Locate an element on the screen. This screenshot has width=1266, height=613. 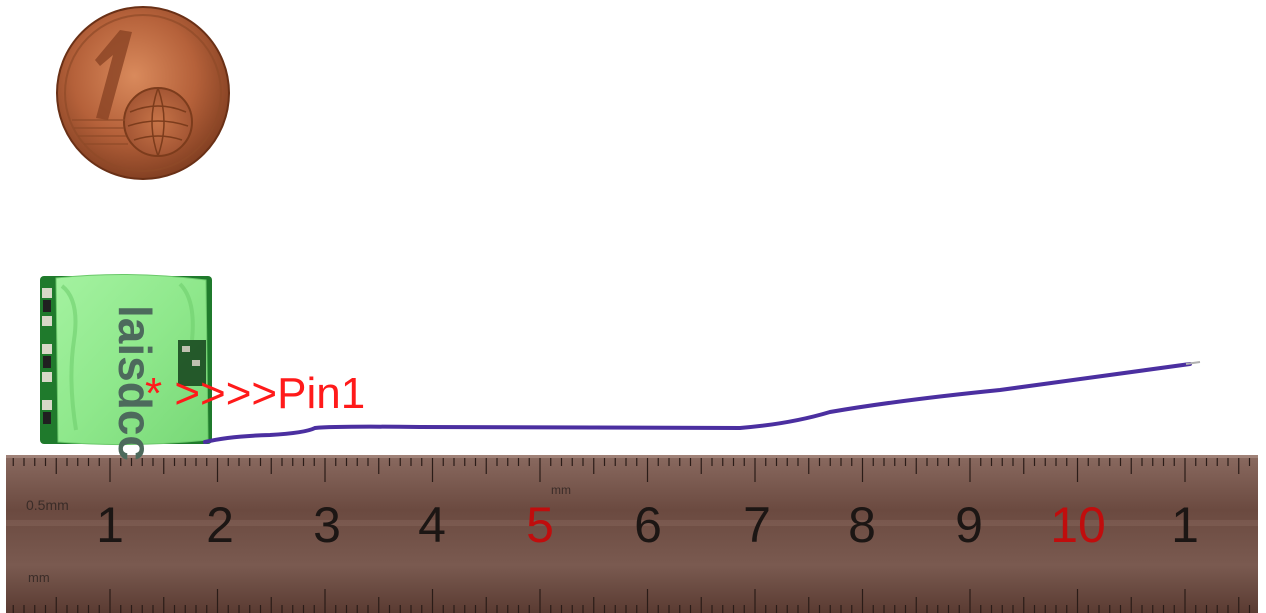
pin1-annotation: * >>>>Pin1 is located at coordinates (255, 393).